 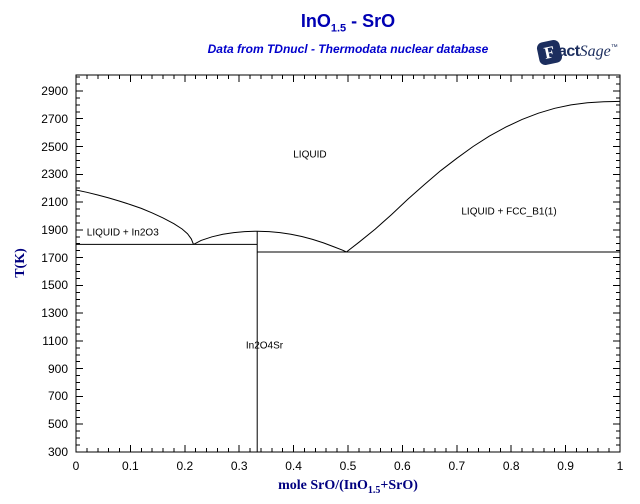 What do you see at coordinates (239, 466) in the screenshot?
I see `x-tick-label: 0.3` at bounding box center [239, 466].